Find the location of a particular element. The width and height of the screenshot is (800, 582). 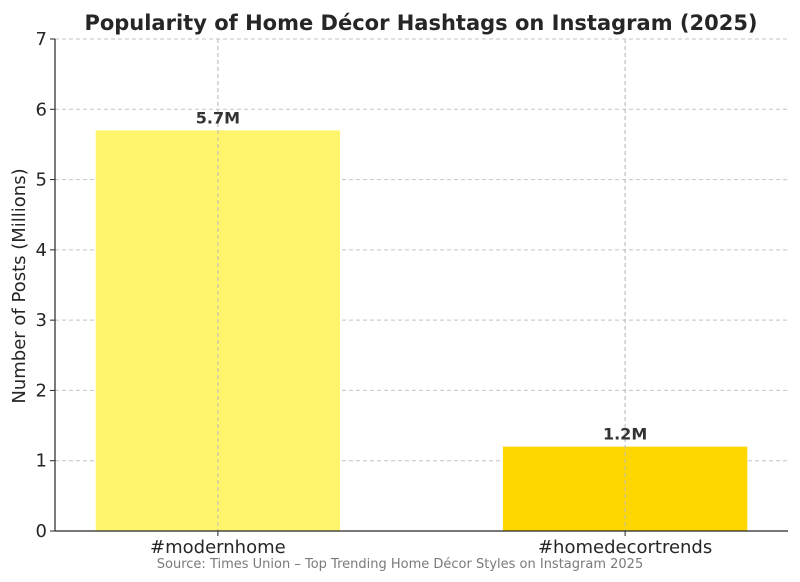

y-tick-label: 0 is located at coordinates (41, 531).